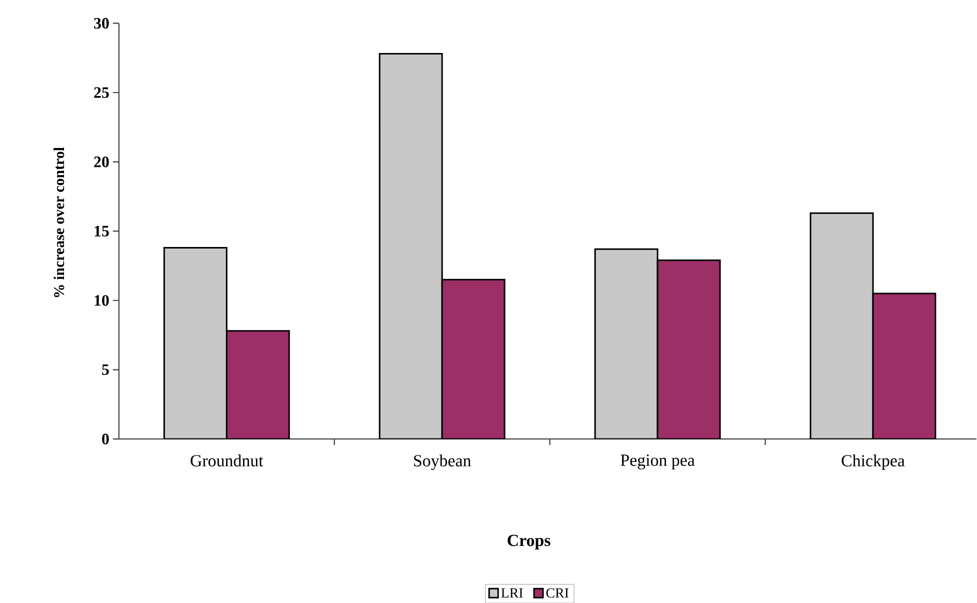 The image size is (977, 603). What do you see at coordinates (101, 92) in the screenshot?
I see `y-tick-label: 25` at bounding box center [101, 92].